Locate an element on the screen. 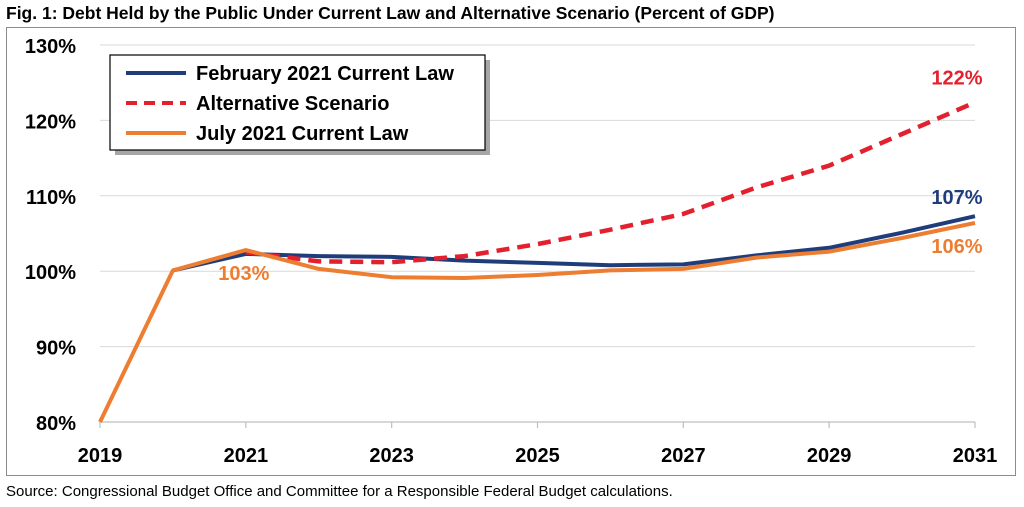 The height and width of the screenshot is (507, 1024). x-tick-labels: 2019 2021 2023 2025 2027 2029 2031 is located at coordinates (538, 456).